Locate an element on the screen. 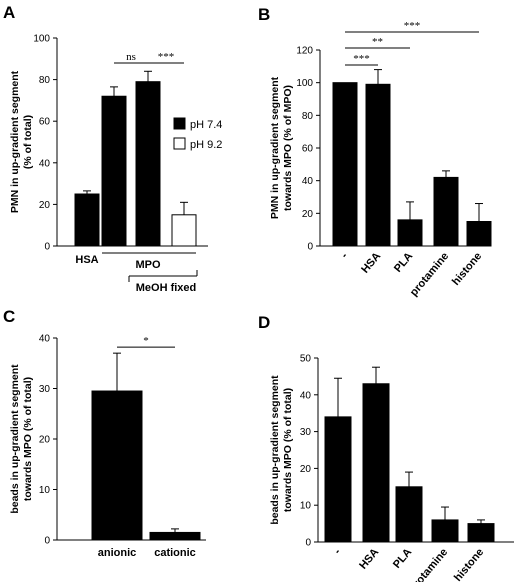 This screenshot has width=520, height=582. x-tick-label: anionic is located at coordinates (117, 553).